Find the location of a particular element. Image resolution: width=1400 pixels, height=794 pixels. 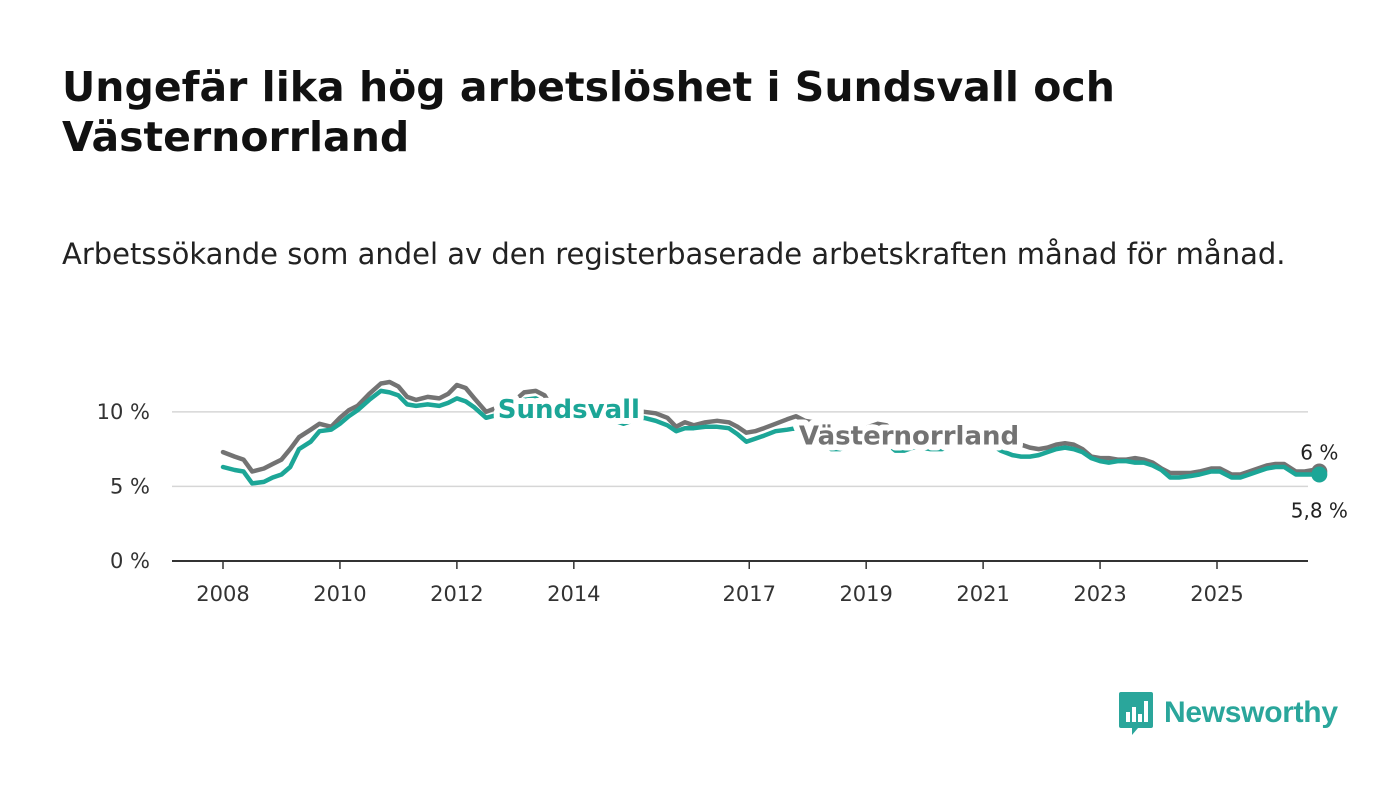

end-marker-sundsvall is located at coordinates (1319, 474).